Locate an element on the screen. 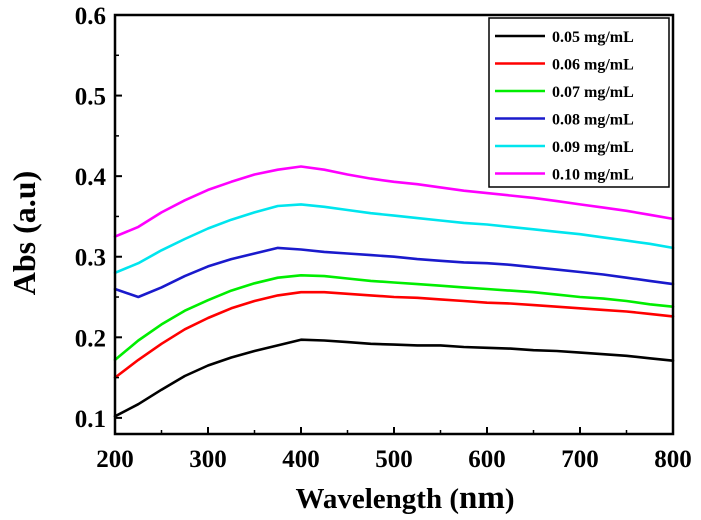 The height and width of the screenshot is (520, 701). x-tick-label: 200 is located at coordinates (115, 459).